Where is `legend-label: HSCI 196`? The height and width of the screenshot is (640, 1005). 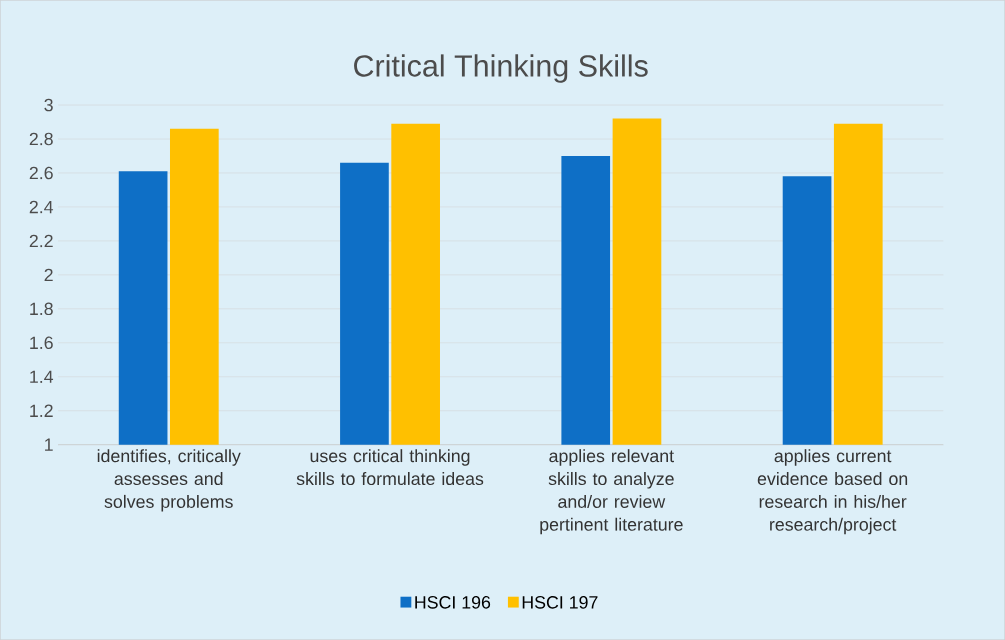 legend-label: HSCI 196 is located at coordinates (453, 602).